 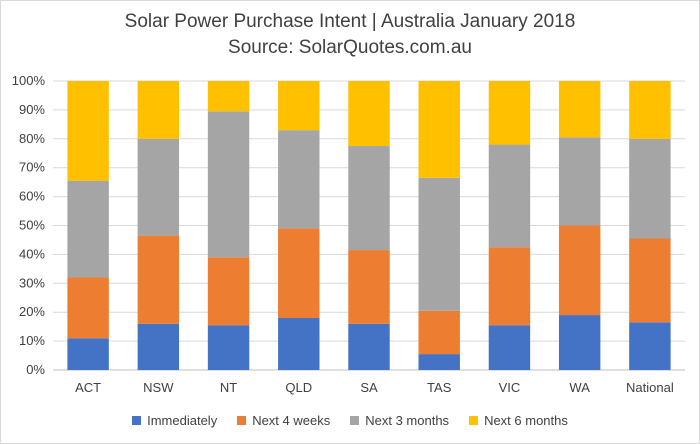 What do you see at coordinates (650, 387) in the screenshot?
I see `x-tick-label: National` at bounding box center [650, 387].